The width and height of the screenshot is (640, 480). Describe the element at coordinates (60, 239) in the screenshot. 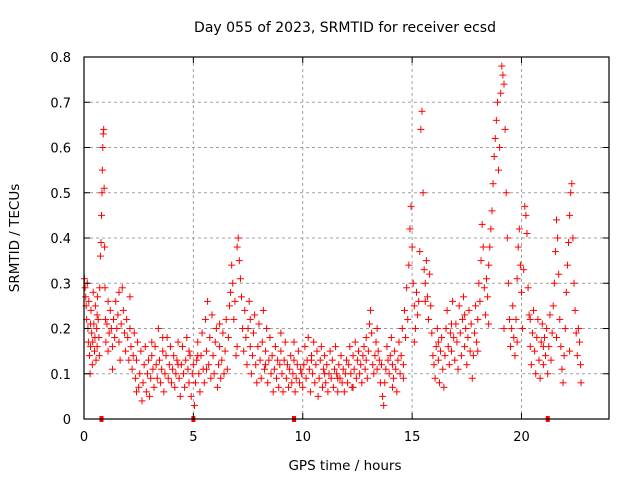

I see `y-tick-label: 0.4` at that location.